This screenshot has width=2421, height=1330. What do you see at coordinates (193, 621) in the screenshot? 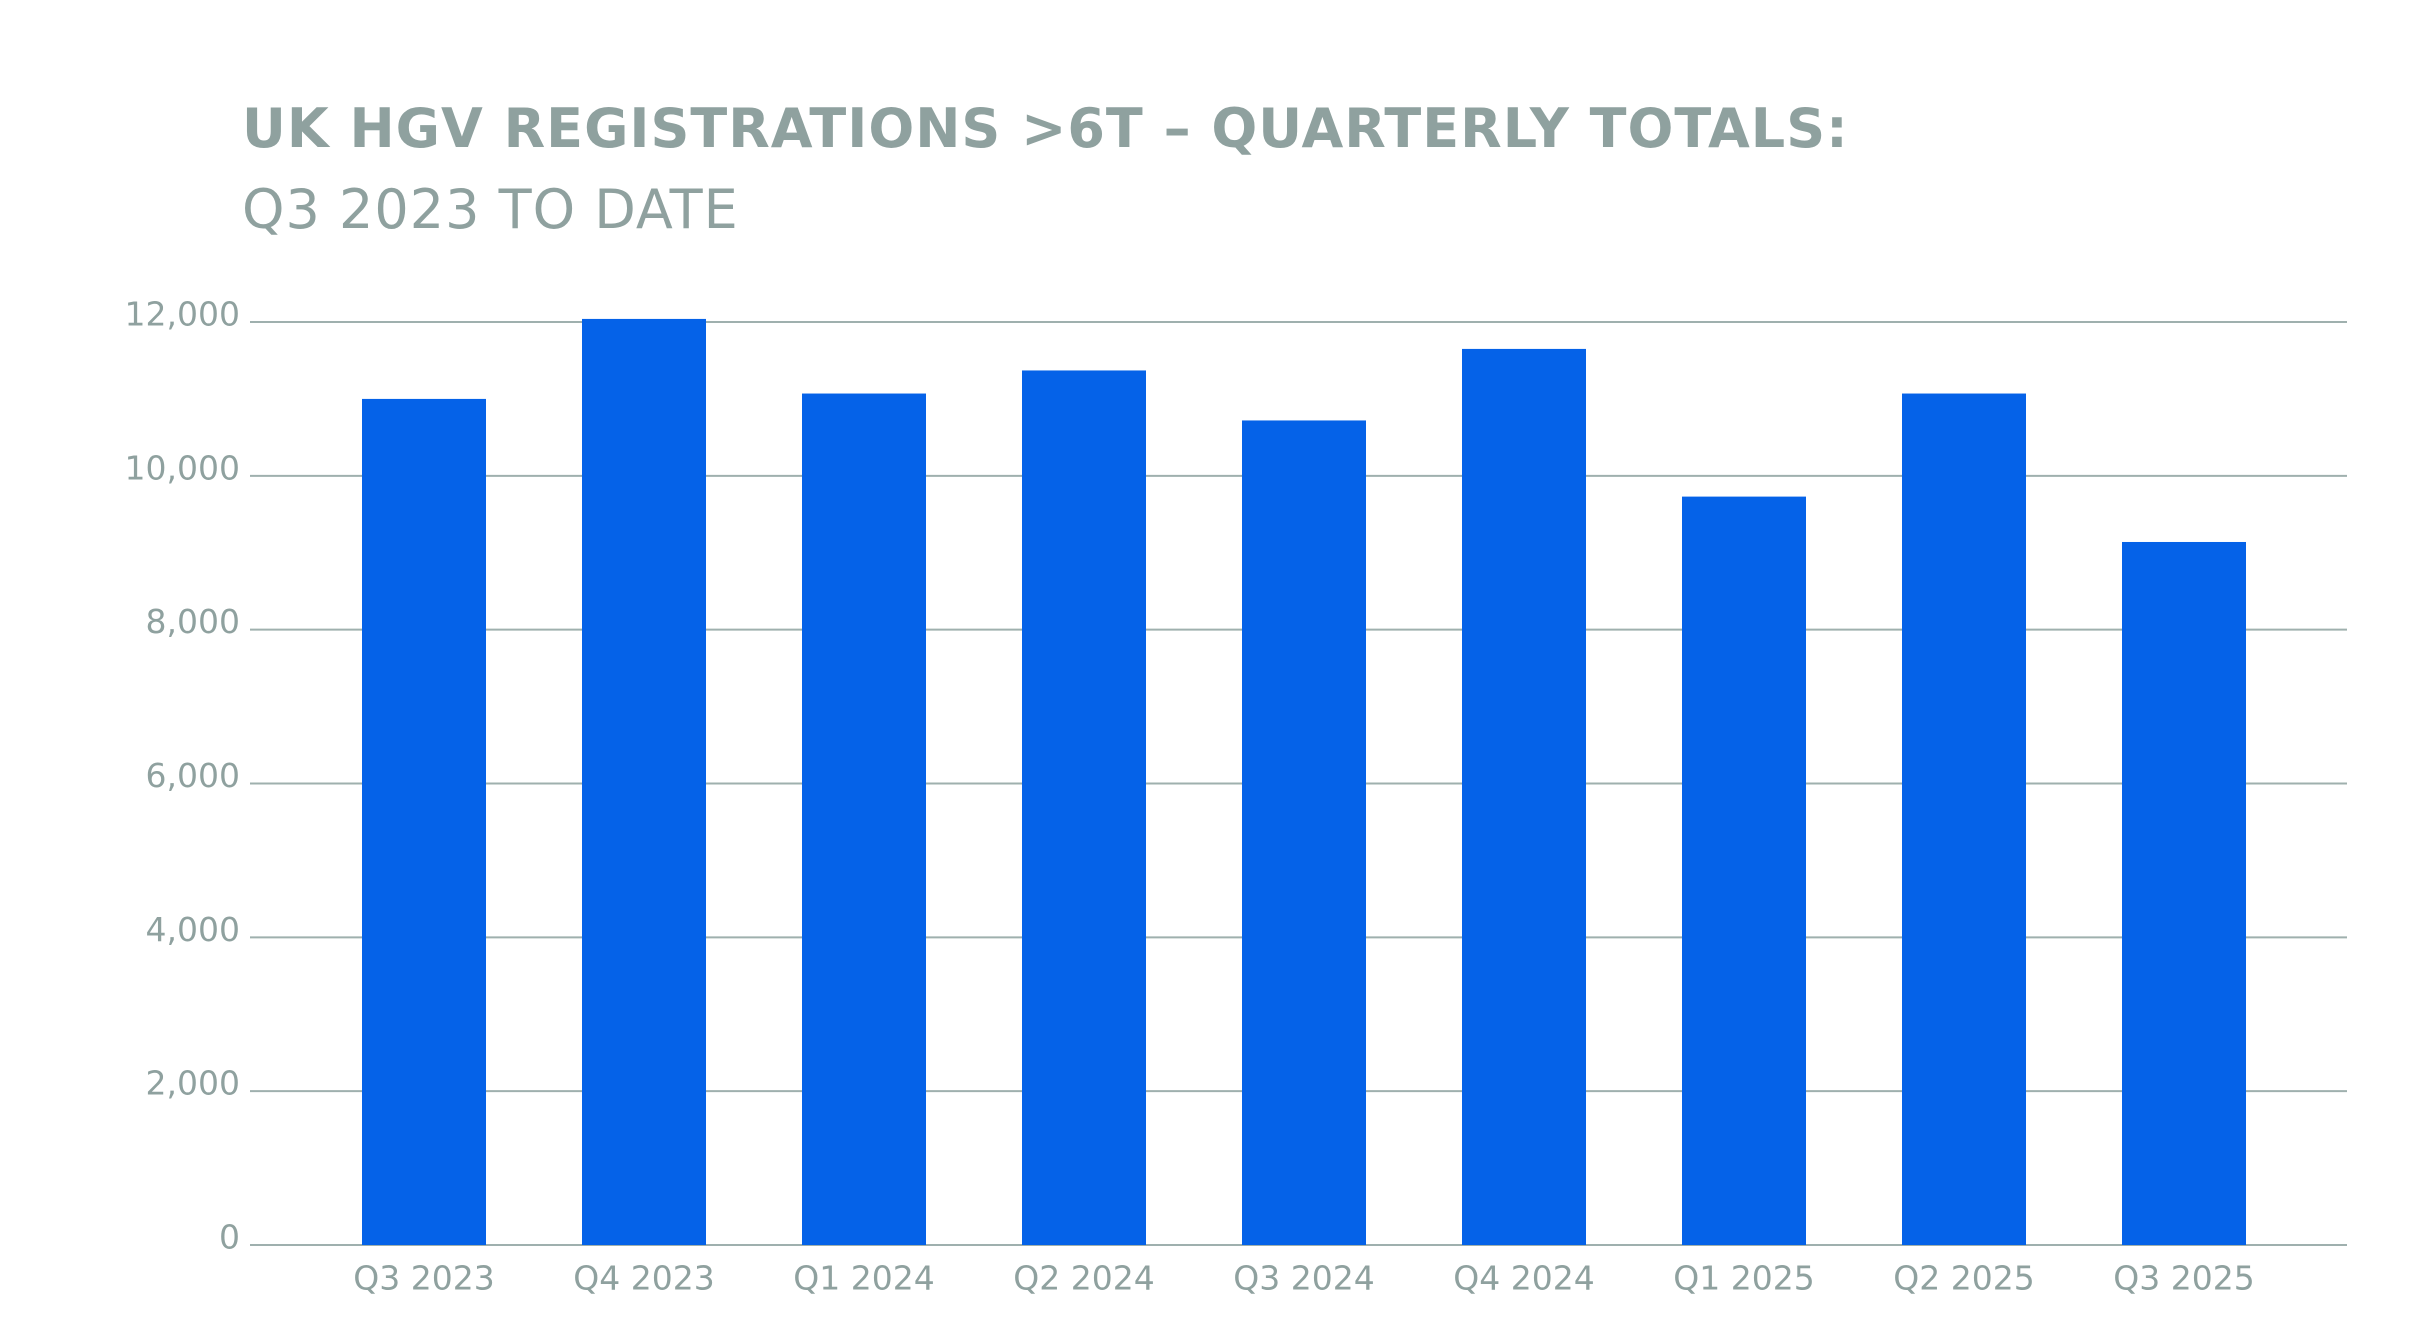
I see `y-tick-label: 8,000` at bounding box center [193, 621].